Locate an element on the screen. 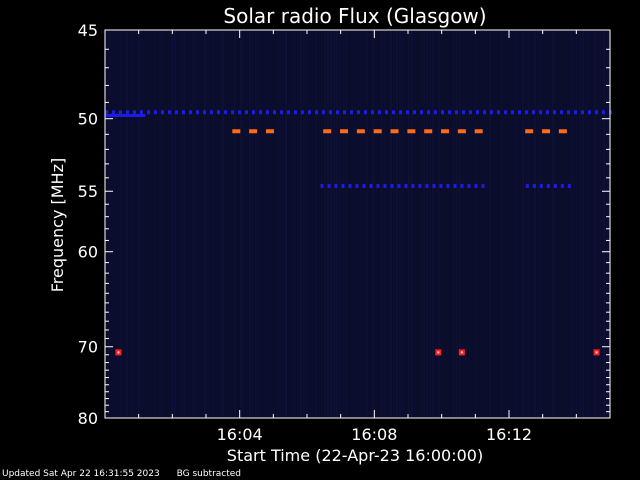 Image resolution: width=640 pixels, height=480 pixels. hotspot-markers is located at coordinates (357, 352).